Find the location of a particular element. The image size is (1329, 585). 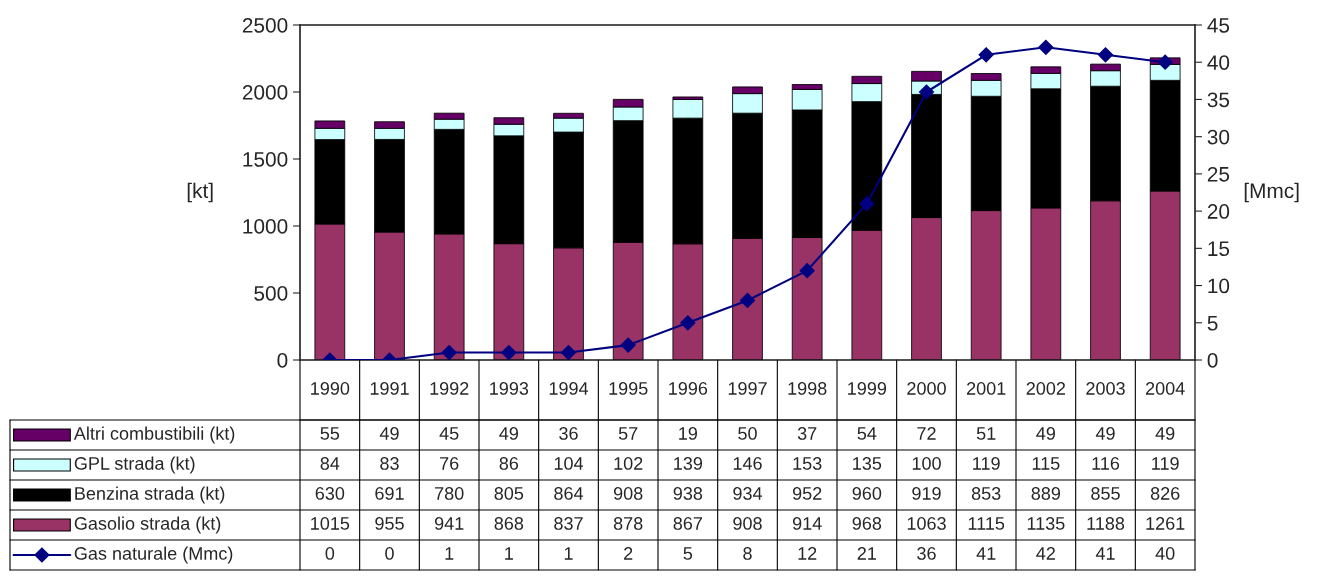

data-label: 878 is located at coordinates (628, 523).